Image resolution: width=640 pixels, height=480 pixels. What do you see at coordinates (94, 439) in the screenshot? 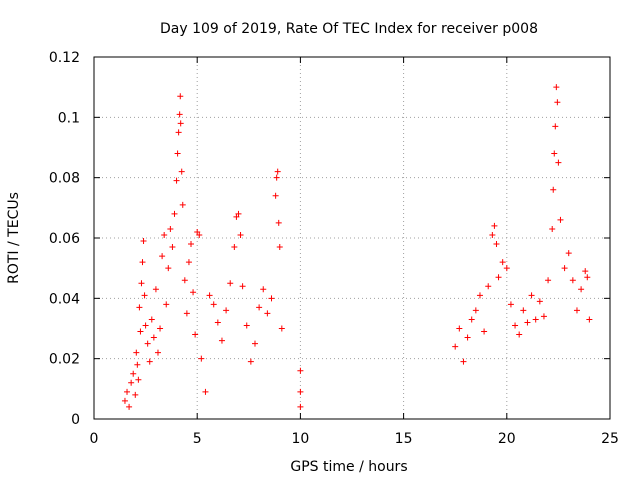
I see `x-tick-label: 0` at bounding box center [94, 439].